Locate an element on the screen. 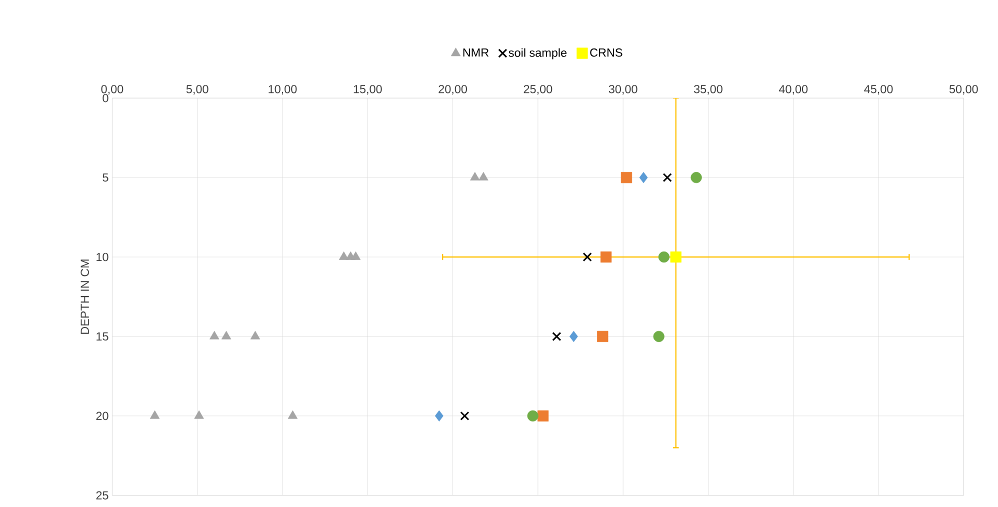 The height and width of the screenshot is (507, 998). legend-label: NMR is located at coordinates (476, 52).